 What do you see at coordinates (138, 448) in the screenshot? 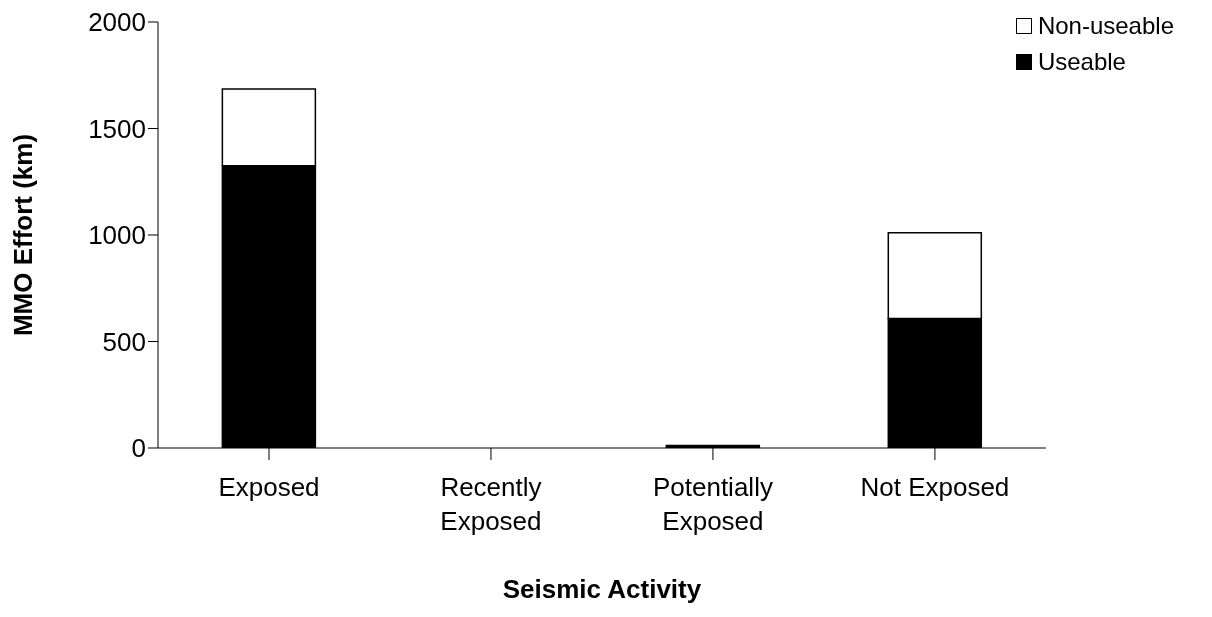
I see `y-tick-label: 0` at bounding box center [138, 448].